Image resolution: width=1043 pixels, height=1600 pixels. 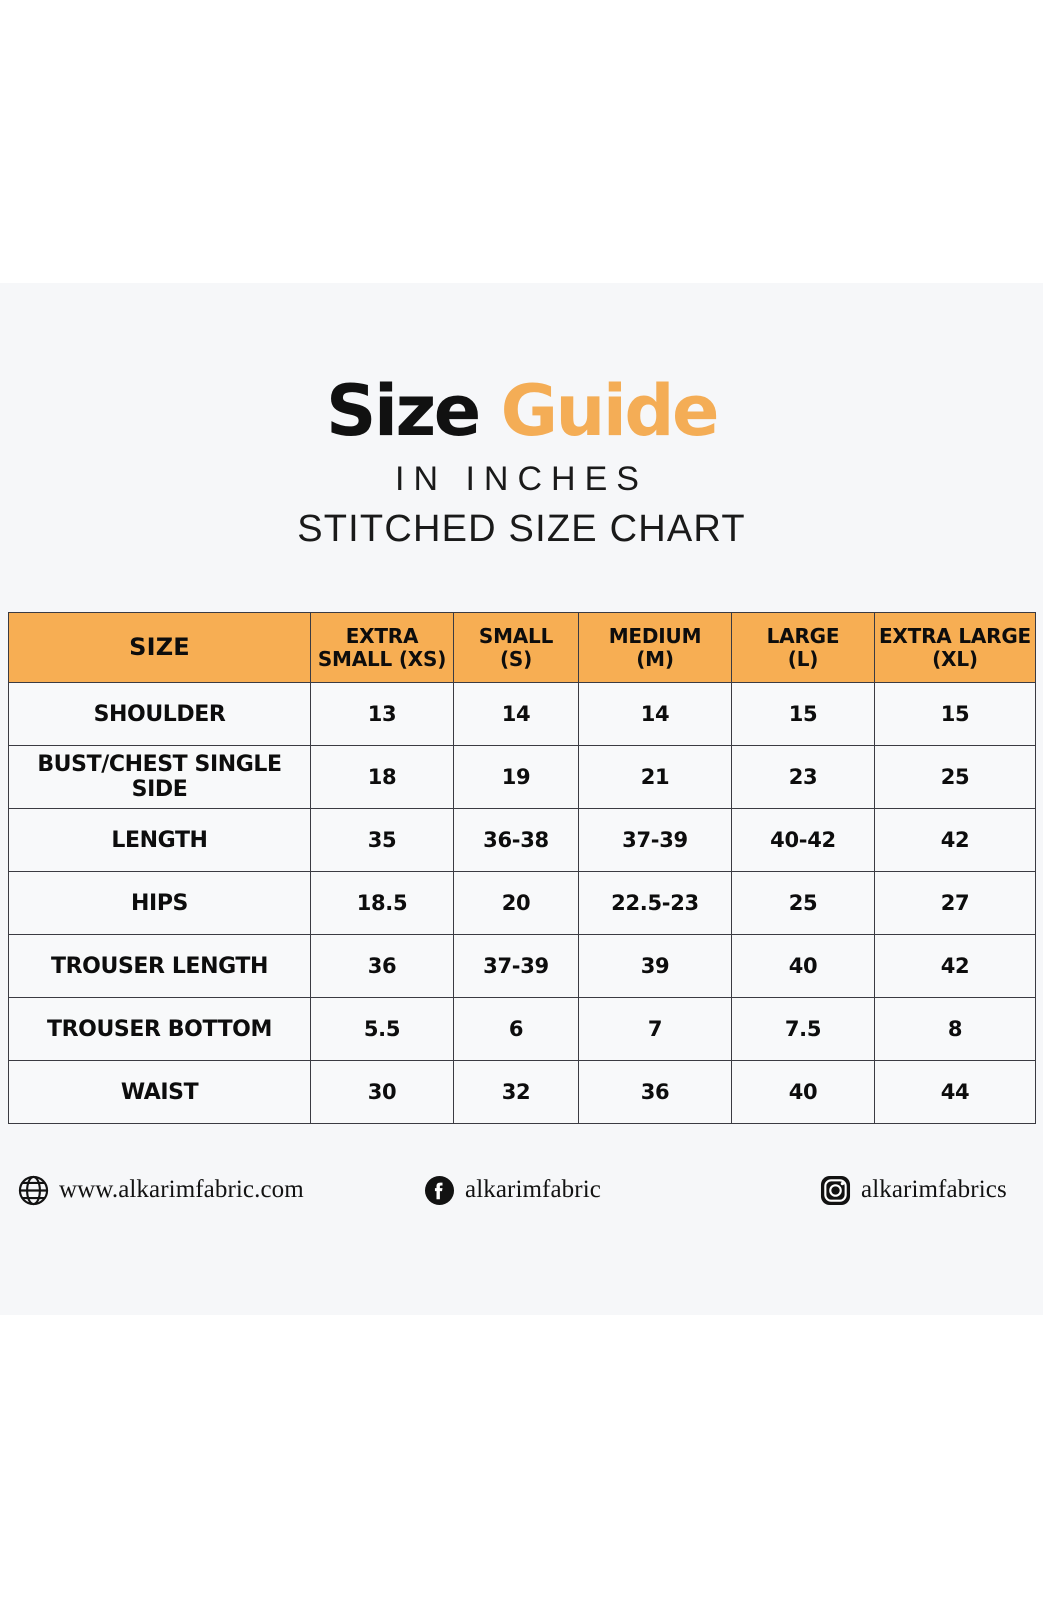 I want to click on footer-facebook: alkarimfabric, so click(x=512, y=1190).